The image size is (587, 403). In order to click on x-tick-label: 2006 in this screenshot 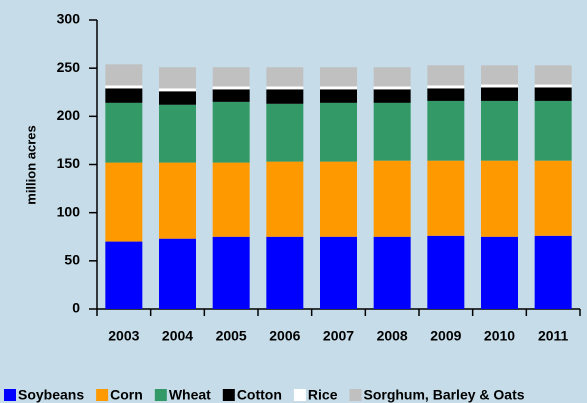, I will do `click(284, 336)`.